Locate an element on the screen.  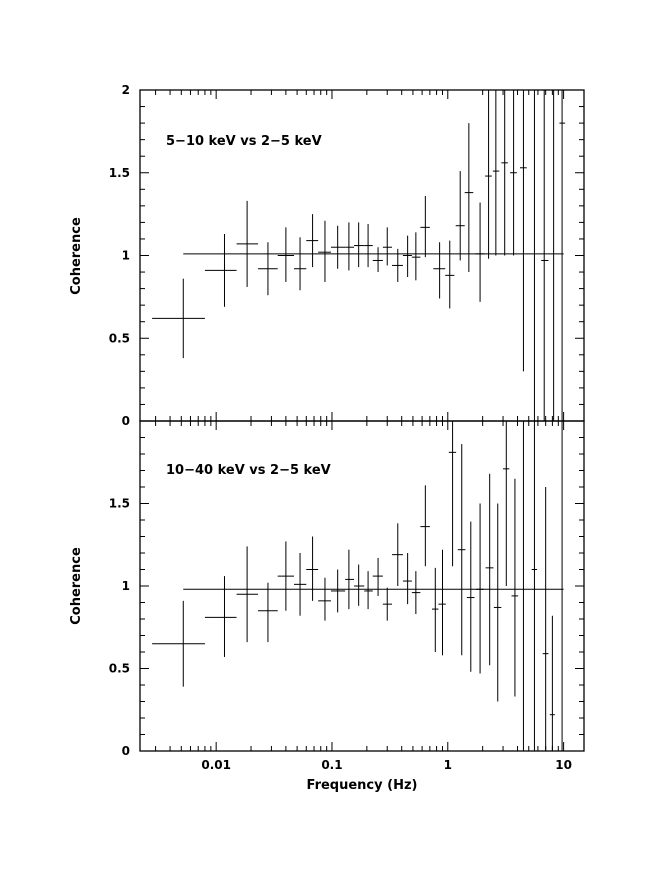
x-tick-label: 0.01 is located at coordinates (216, 765).